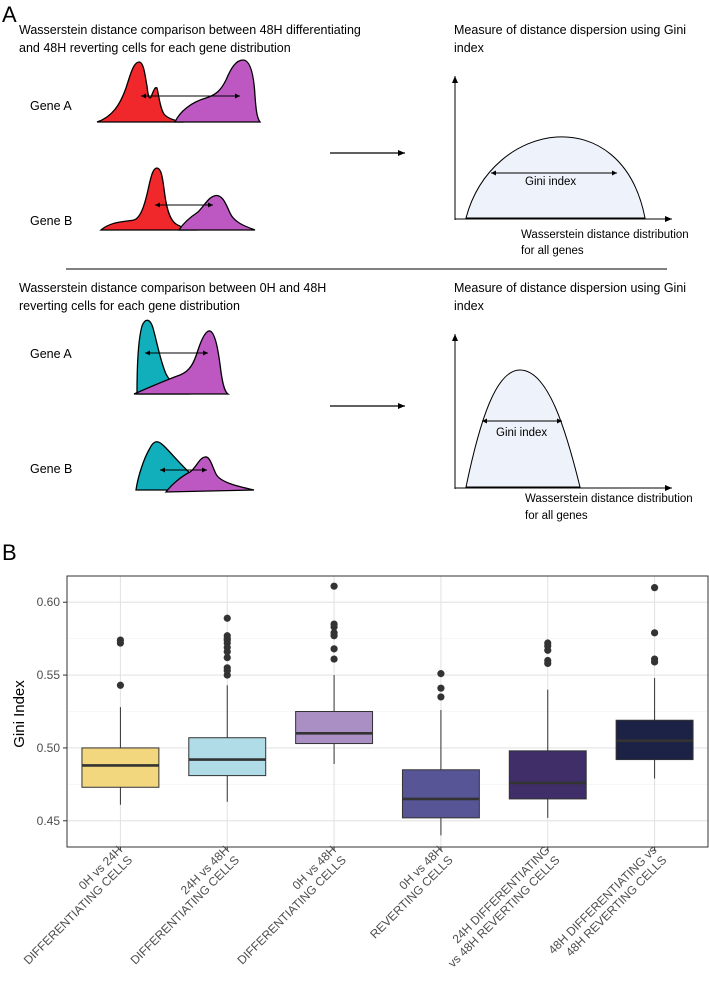 This screenshot has width=709, height=1001. Describe the element at coordinates (9, 14) in the screenshot. I see `panel-a-letter: A` at that location.